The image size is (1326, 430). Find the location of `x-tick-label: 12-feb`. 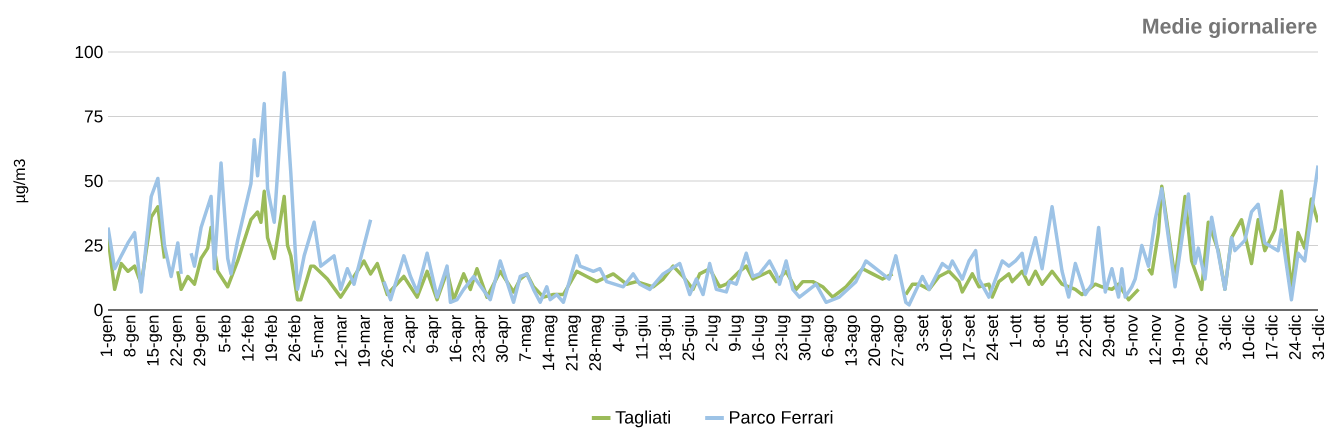

x-tick-label: 12-feb is located at coordinates (247, 338).